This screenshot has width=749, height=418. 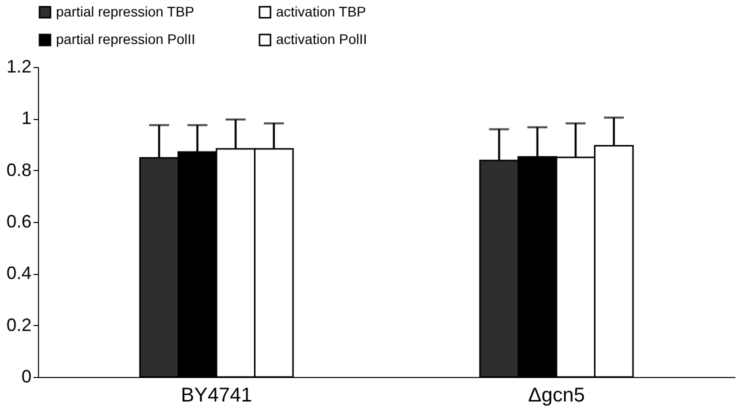 I want to click on legend-label: partial repression PolII, so click(x=126, y=39).